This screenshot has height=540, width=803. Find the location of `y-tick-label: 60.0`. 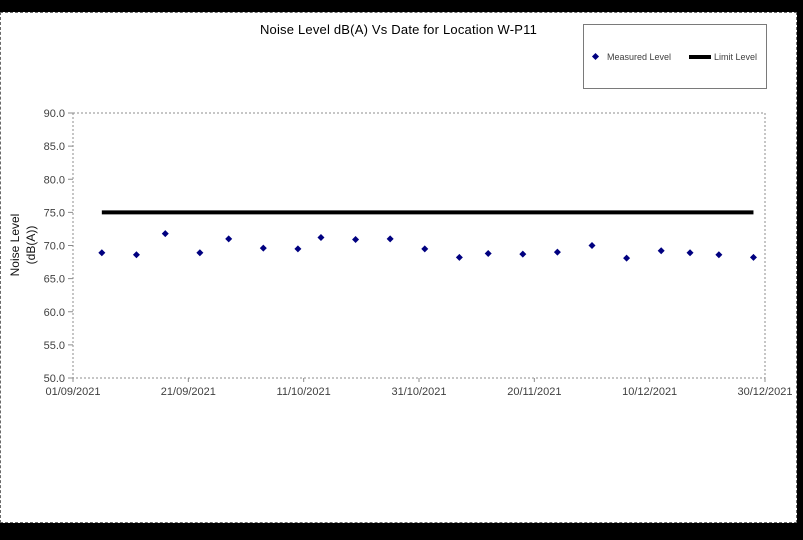

y-tick-label: 60.0 is located at coordinates (54, 313).